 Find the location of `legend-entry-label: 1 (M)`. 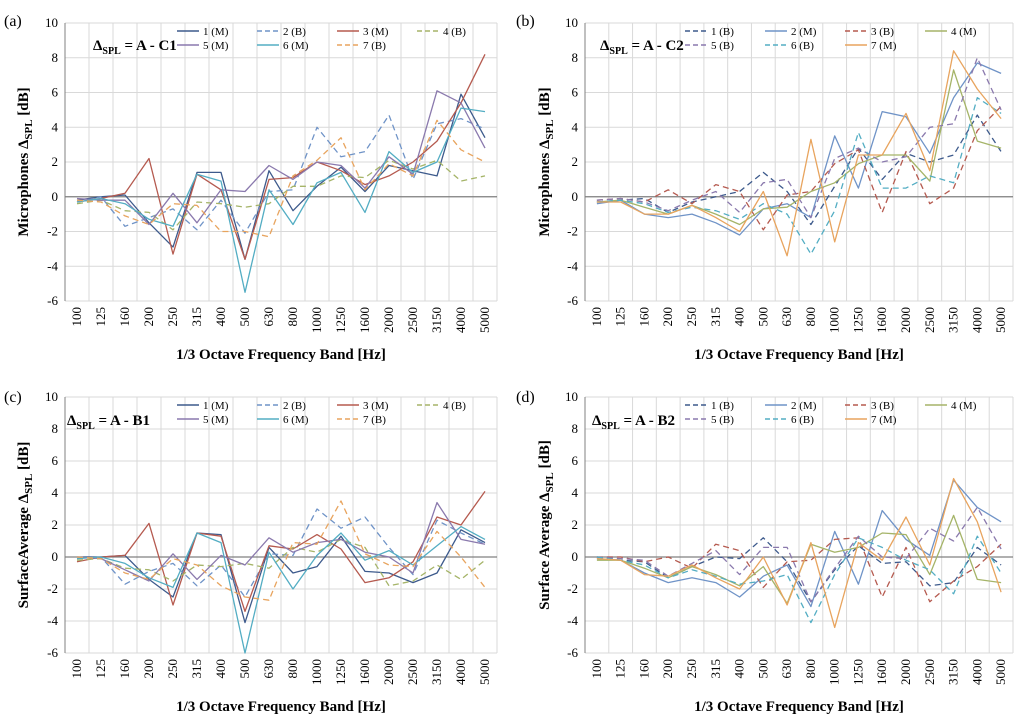

legend-entry-label: 1 (M) is located at coordinates (216, 32).